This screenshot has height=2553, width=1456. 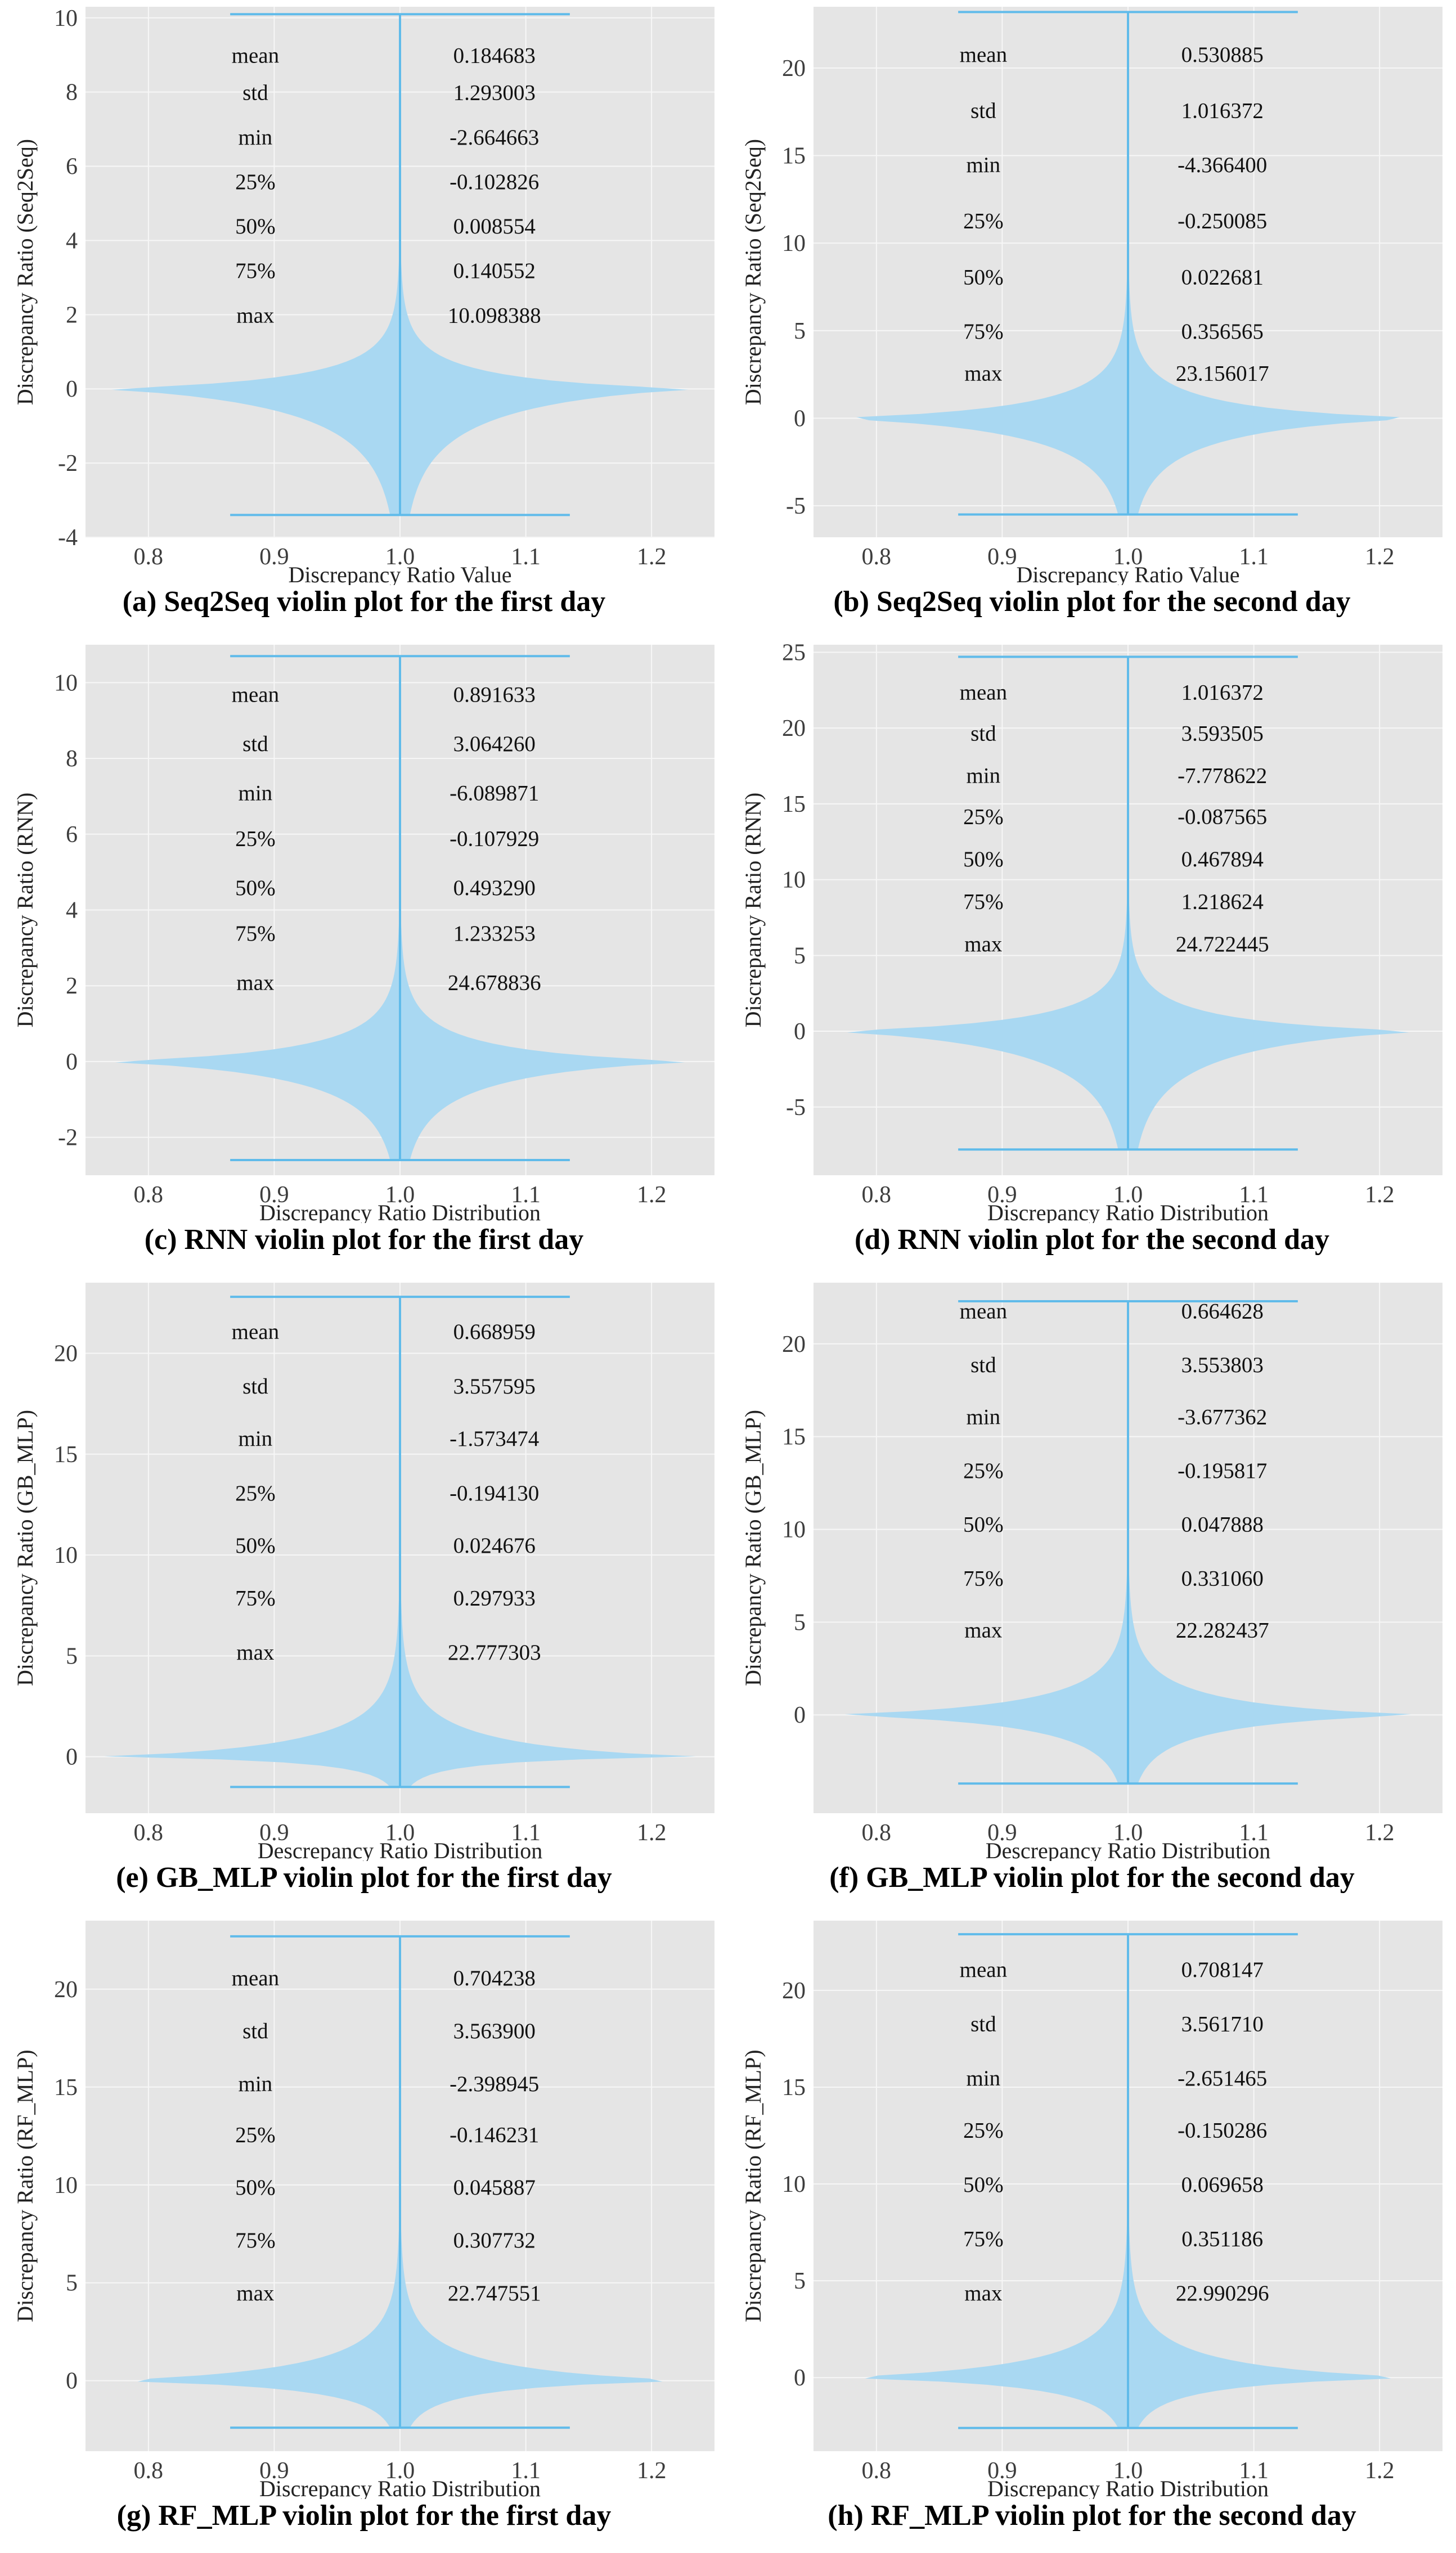 What do you see at coordinates (494, 2188) in the screenshot?
I see `stat-value: 0.045887` at bounding box center [494, 2188].